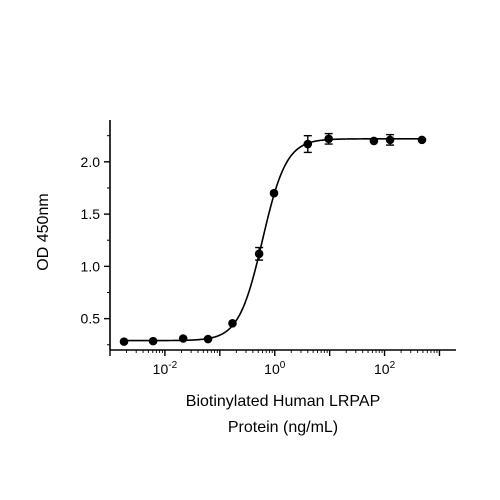 Image resolution: width=500 pixels, height=500 pixels. Describe the element at coordinates (165, 368) in the screenshot. I see `x-tick-label: 10⁻²` at that location.